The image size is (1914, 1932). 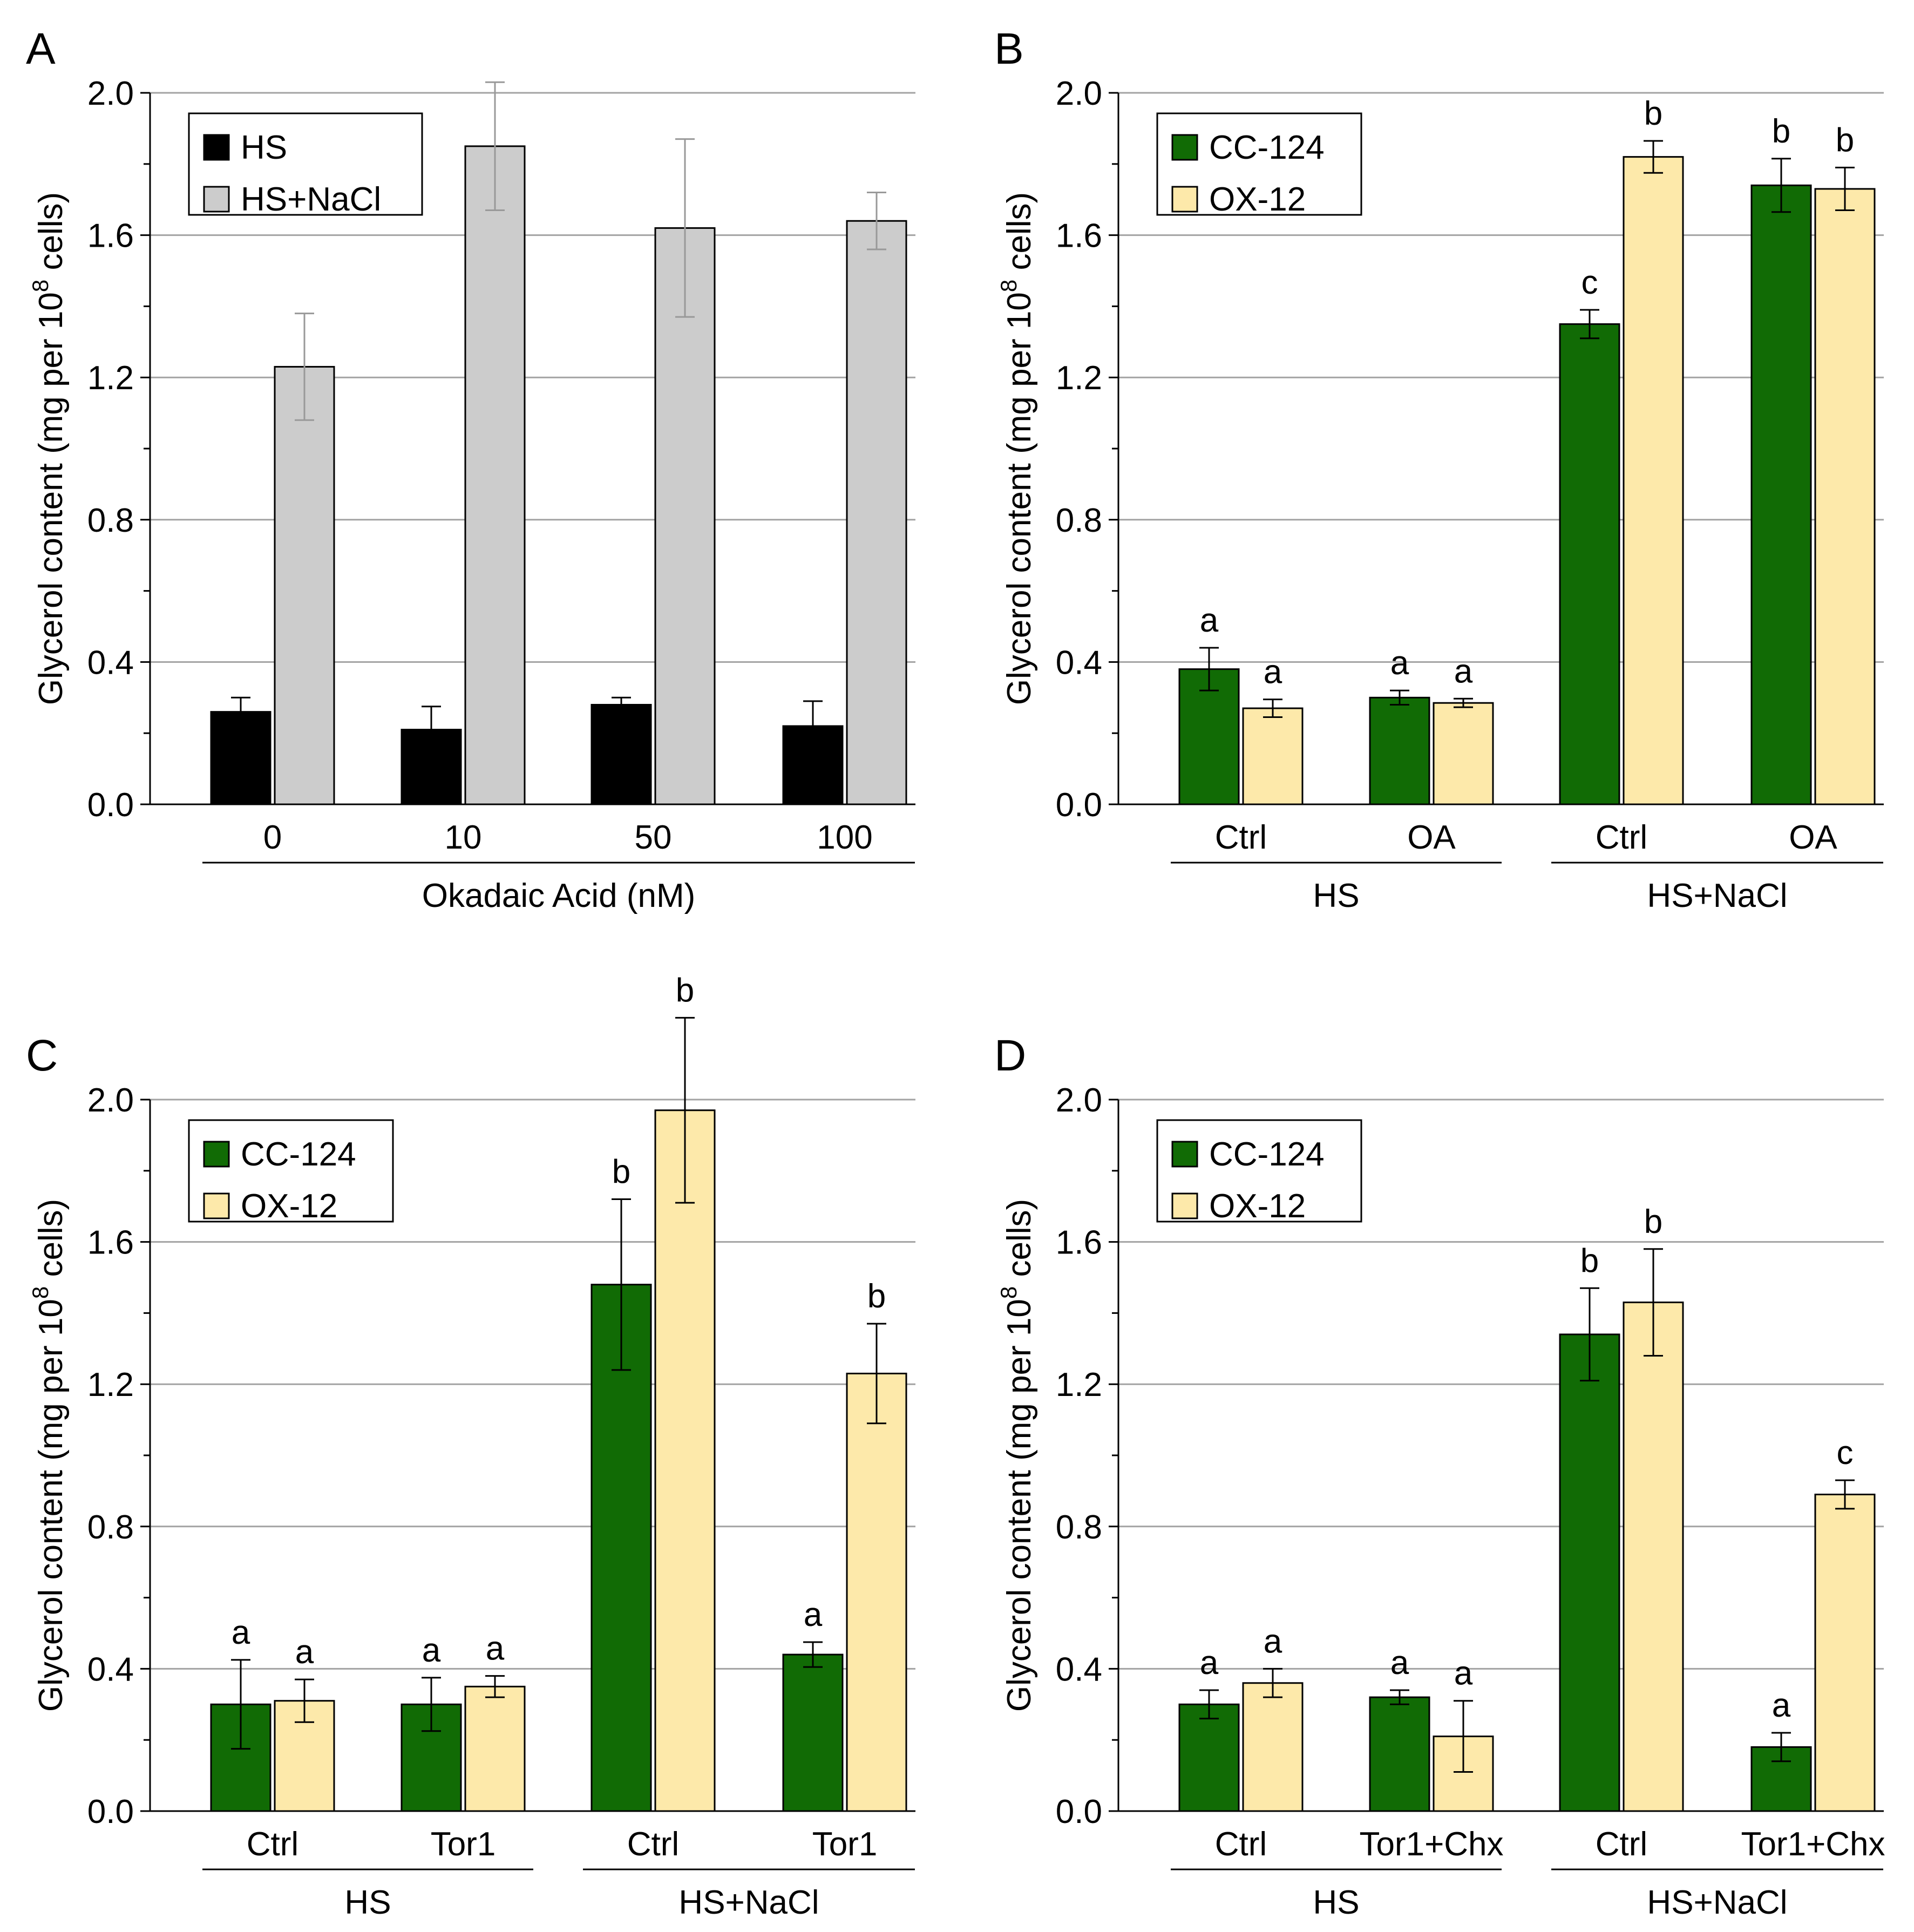 I want to click on y-tick-label: 0.8, so click(x=1079, y=520).